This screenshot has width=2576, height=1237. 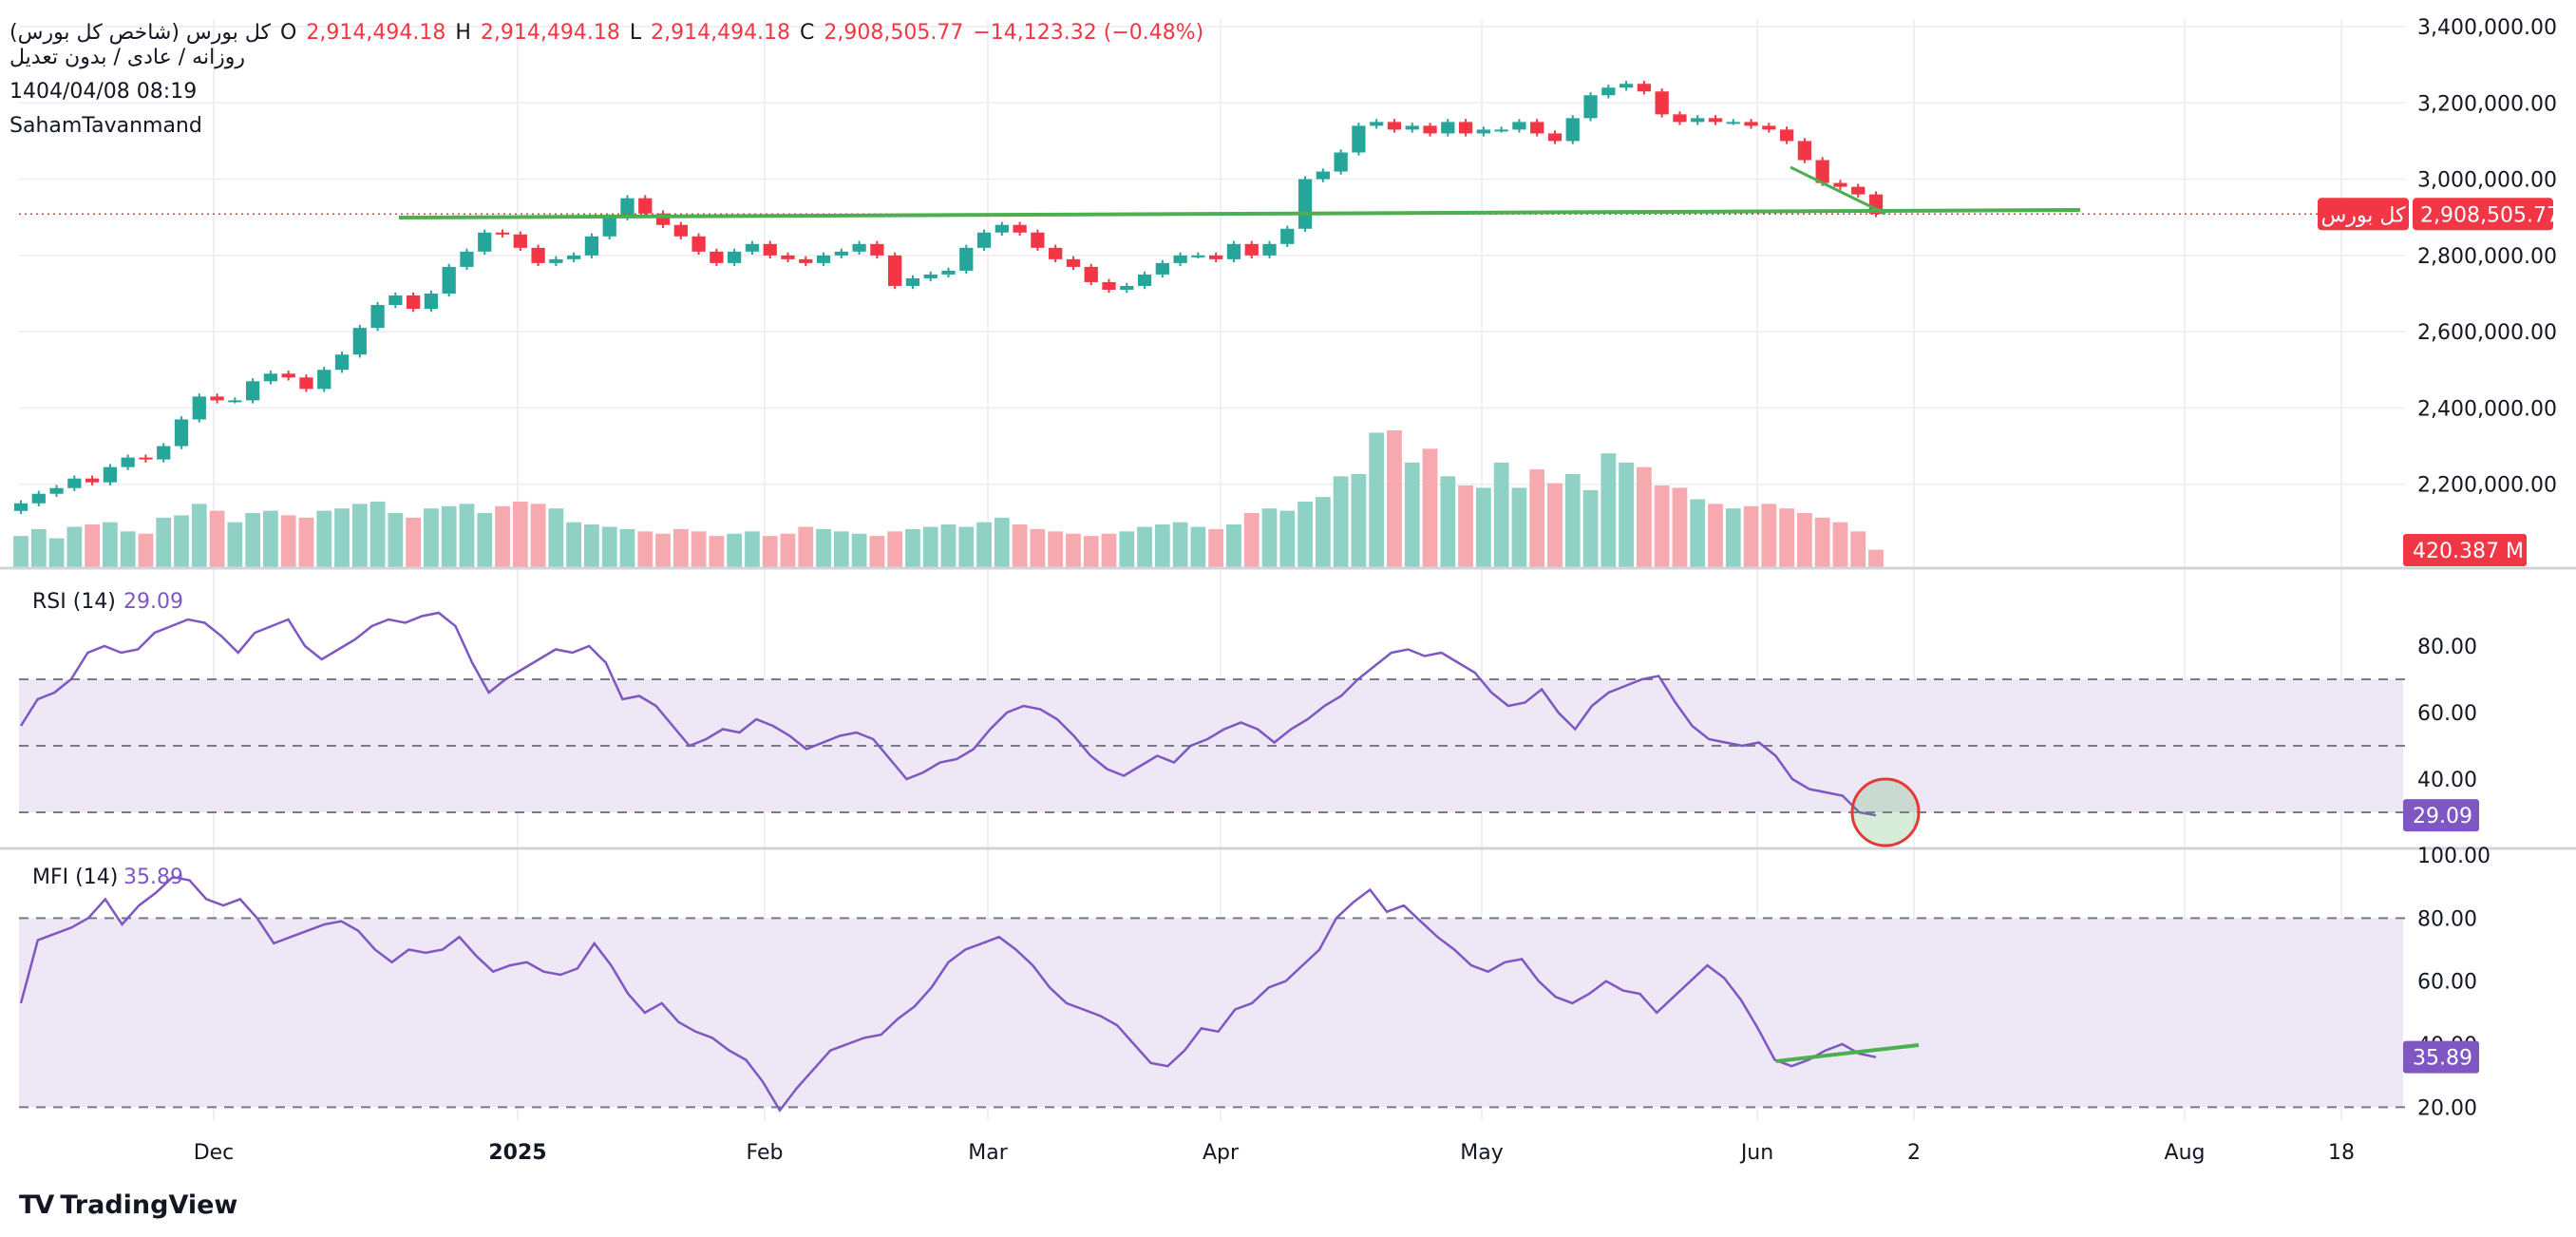 What do you see at coordinates (288, 33) in the screenshot?
I see `open-label: O` at bounding box center [288, 33].